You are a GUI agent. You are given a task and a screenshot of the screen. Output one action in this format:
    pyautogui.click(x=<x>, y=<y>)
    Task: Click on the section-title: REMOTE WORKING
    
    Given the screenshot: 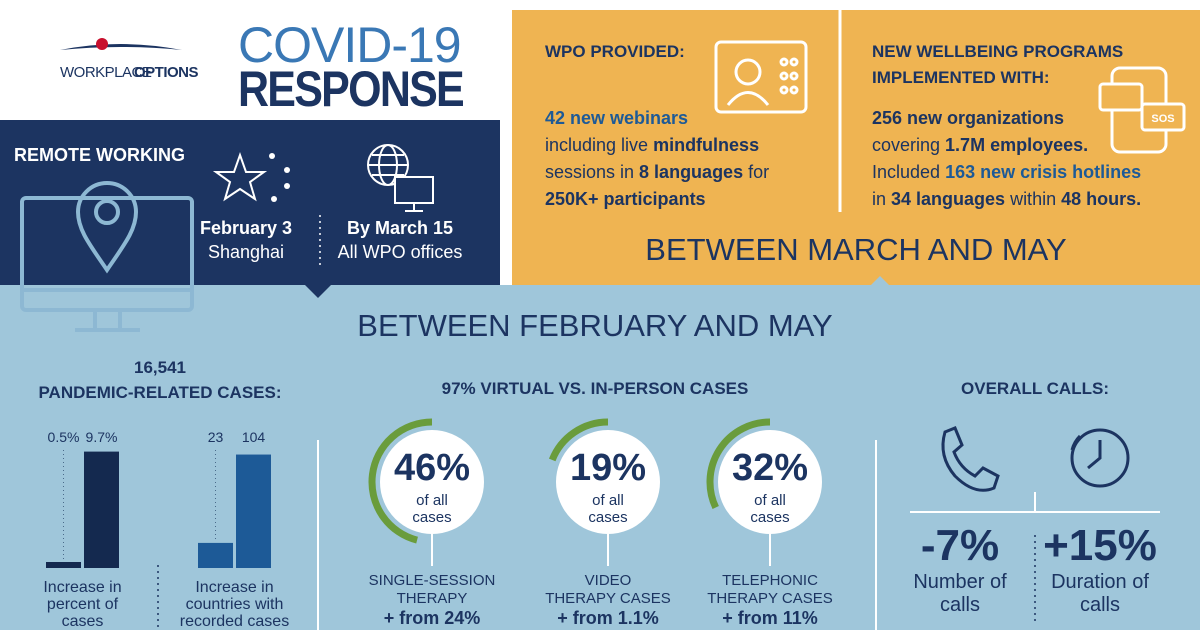 What is the action you would take?
    pyautogui.click(x=99, y=155)
    